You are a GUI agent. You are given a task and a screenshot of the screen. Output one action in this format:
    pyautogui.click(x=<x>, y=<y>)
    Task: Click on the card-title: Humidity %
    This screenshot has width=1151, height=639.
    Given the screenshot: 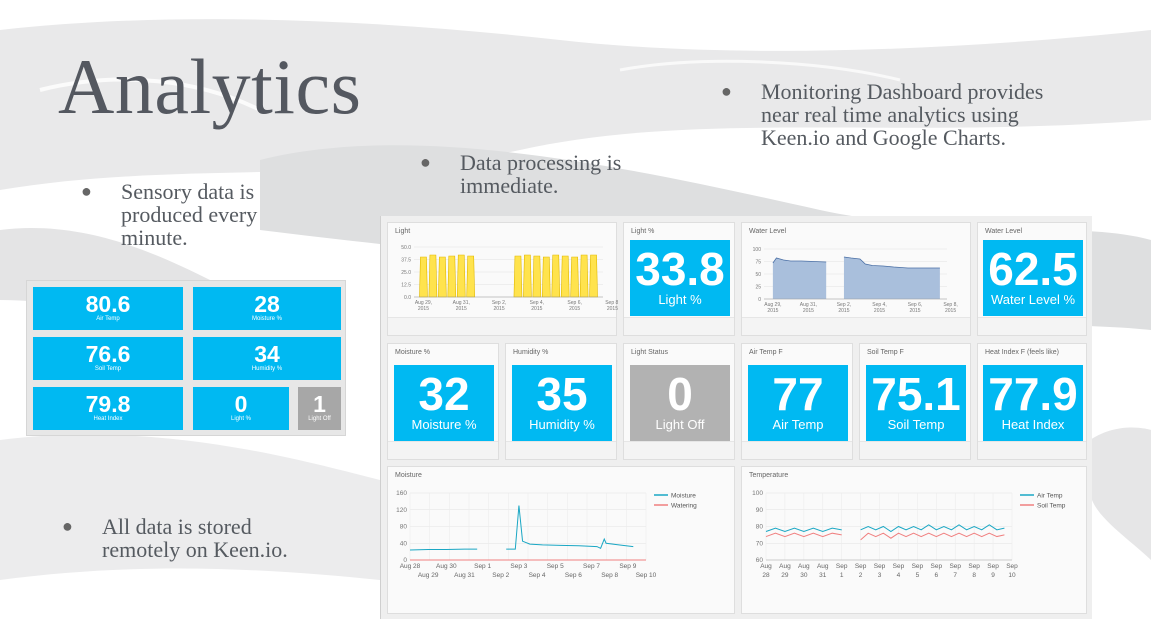 What is the action you would take?
    pyautogui.click(x=531, y=352)
    